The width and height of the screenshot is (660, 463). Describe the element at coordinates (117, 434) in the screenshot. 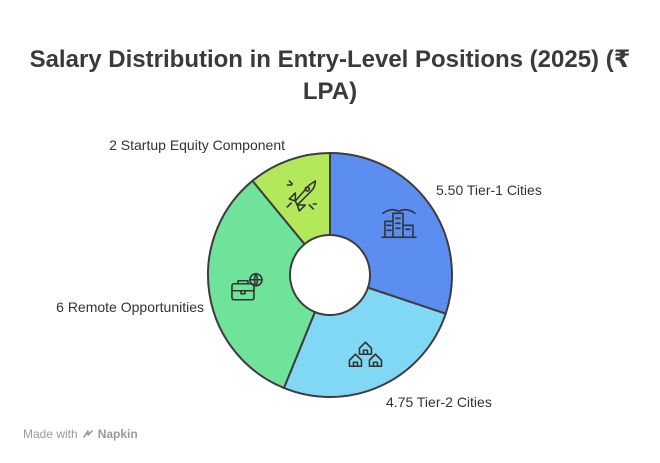

I see `napkin-brand-label: Napkin` at that location.